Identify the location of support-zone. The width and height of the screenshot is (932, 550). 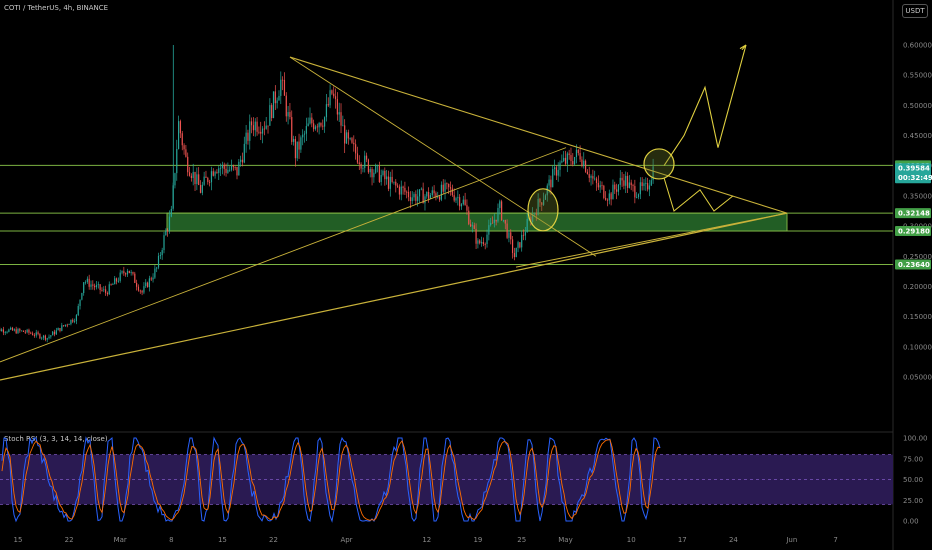
(477, 222).